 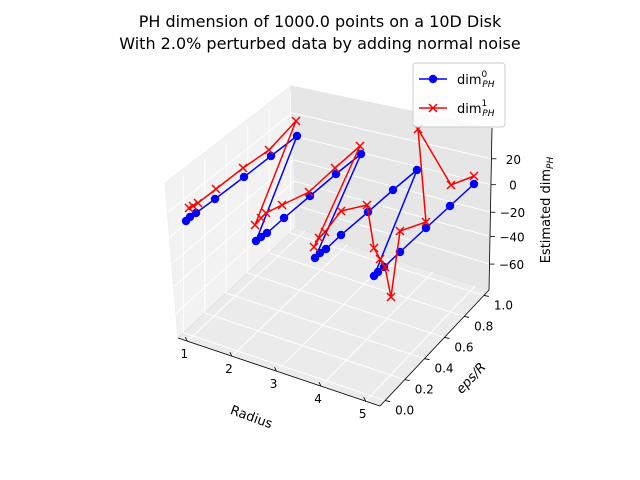 What do you see at coordinates (485, 75) in the screenshot?
I see `legend-label-dim0-sup: 0` at bounding box center [485, 75].